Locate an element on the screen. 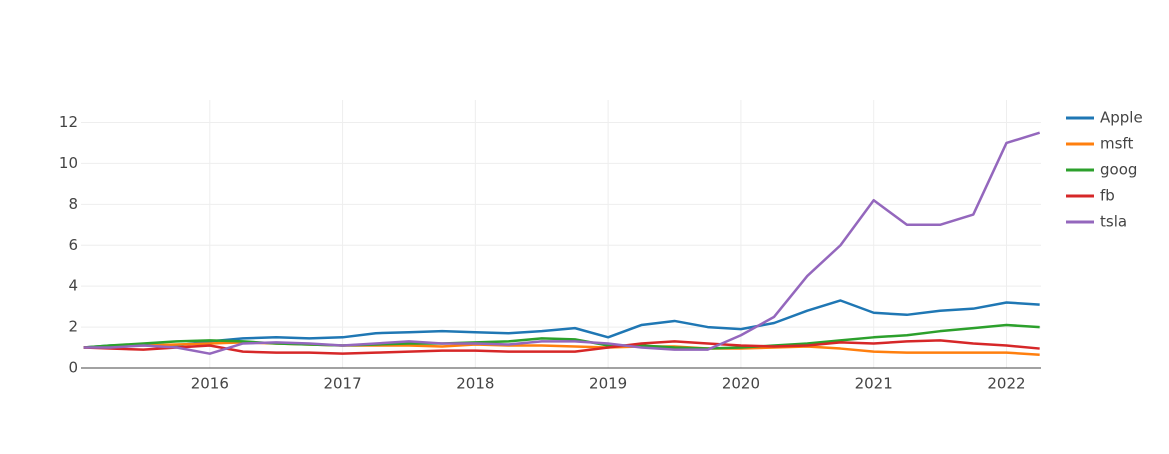 The height and width of the screenshot is (454, 1169). legend-label: msft is located at coordinates (1116, 144).